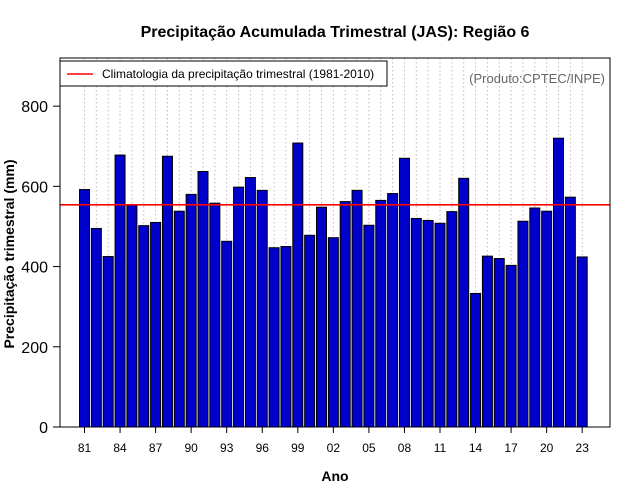 The height and width of the screenshot is (500, 640). What do you see at coordinates (537, 78) in the screenshot?
I see `credit-text: (Produto:CPTEC/INPE)` at bounding box center [537, 78].